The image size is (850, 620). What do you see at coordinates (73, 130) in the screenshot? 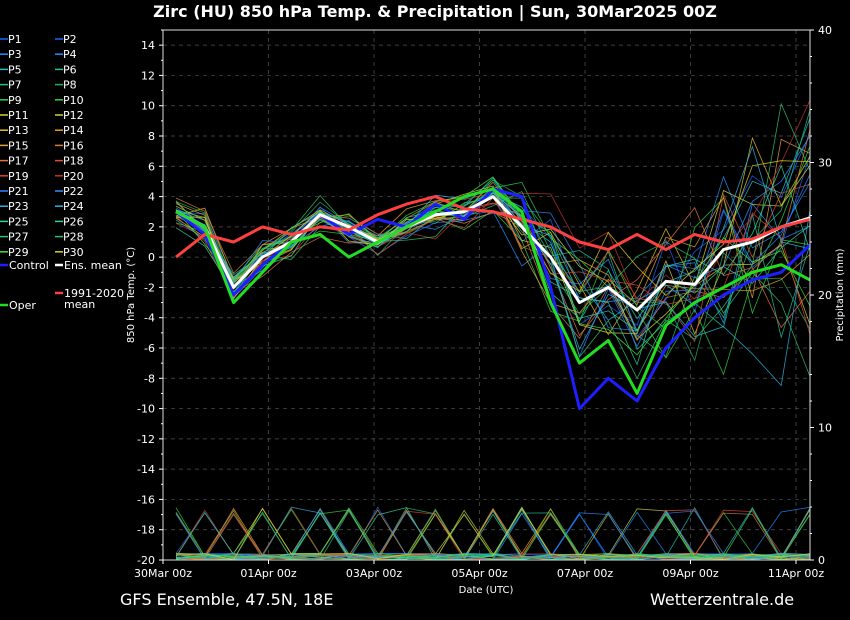
I see `legend-label: P14` at bounding box center [73, 130].